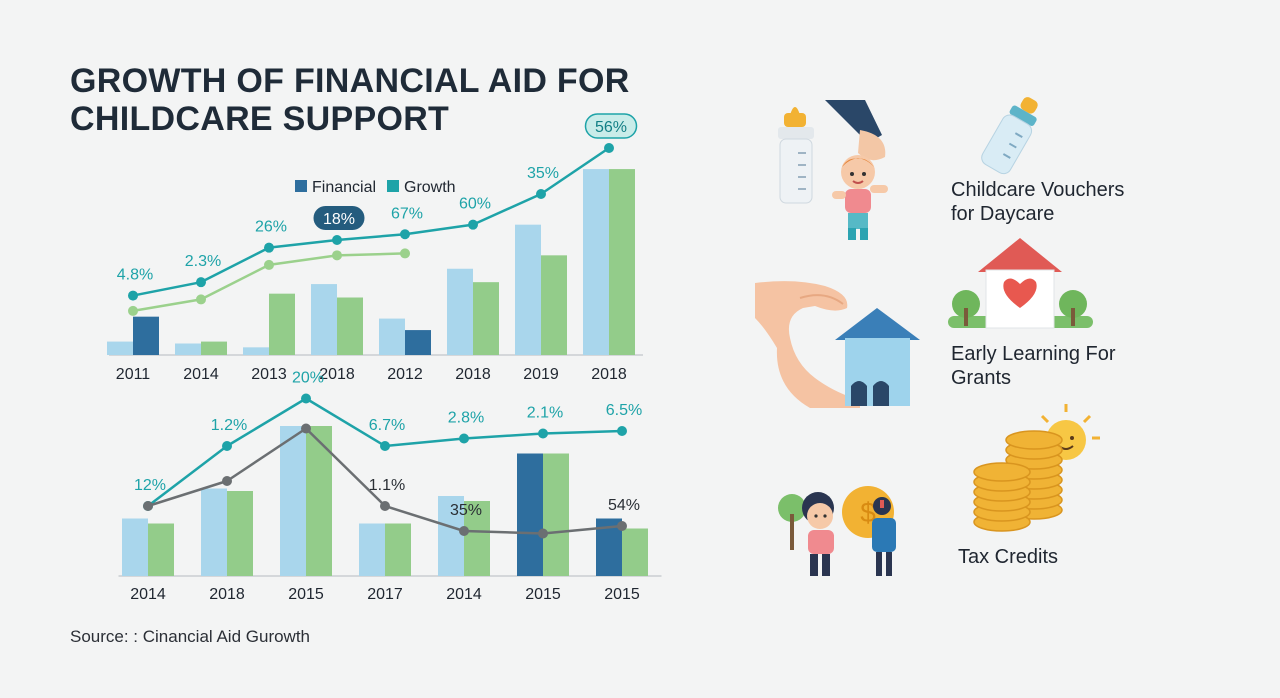 The image size is (1280, 698). I want to click on data-label: 1.2%, so click(229, 425).